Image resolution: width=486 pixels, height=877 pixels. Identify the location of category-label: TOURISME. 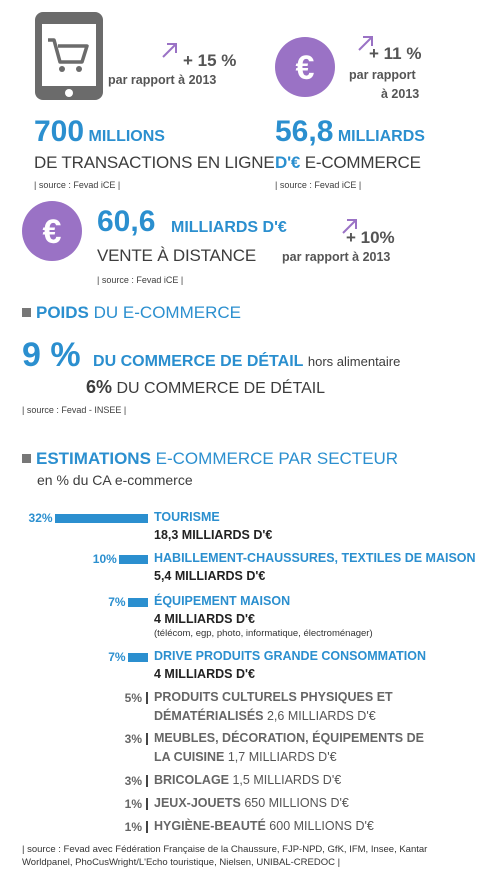
(187, 517).